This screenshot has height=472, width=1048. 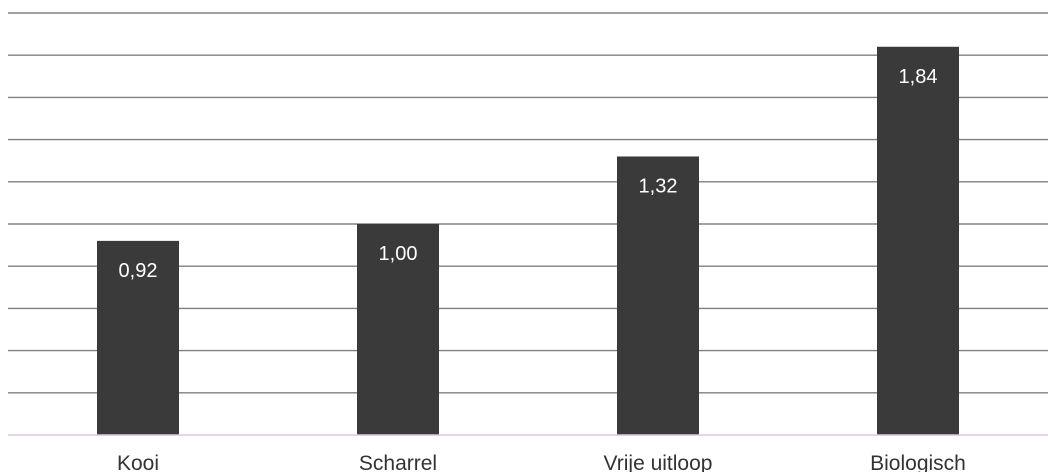 What do you see at coordinates (138, 337) in the screenshot?
I see `bar-kooi` at bounding box center [138, 337].